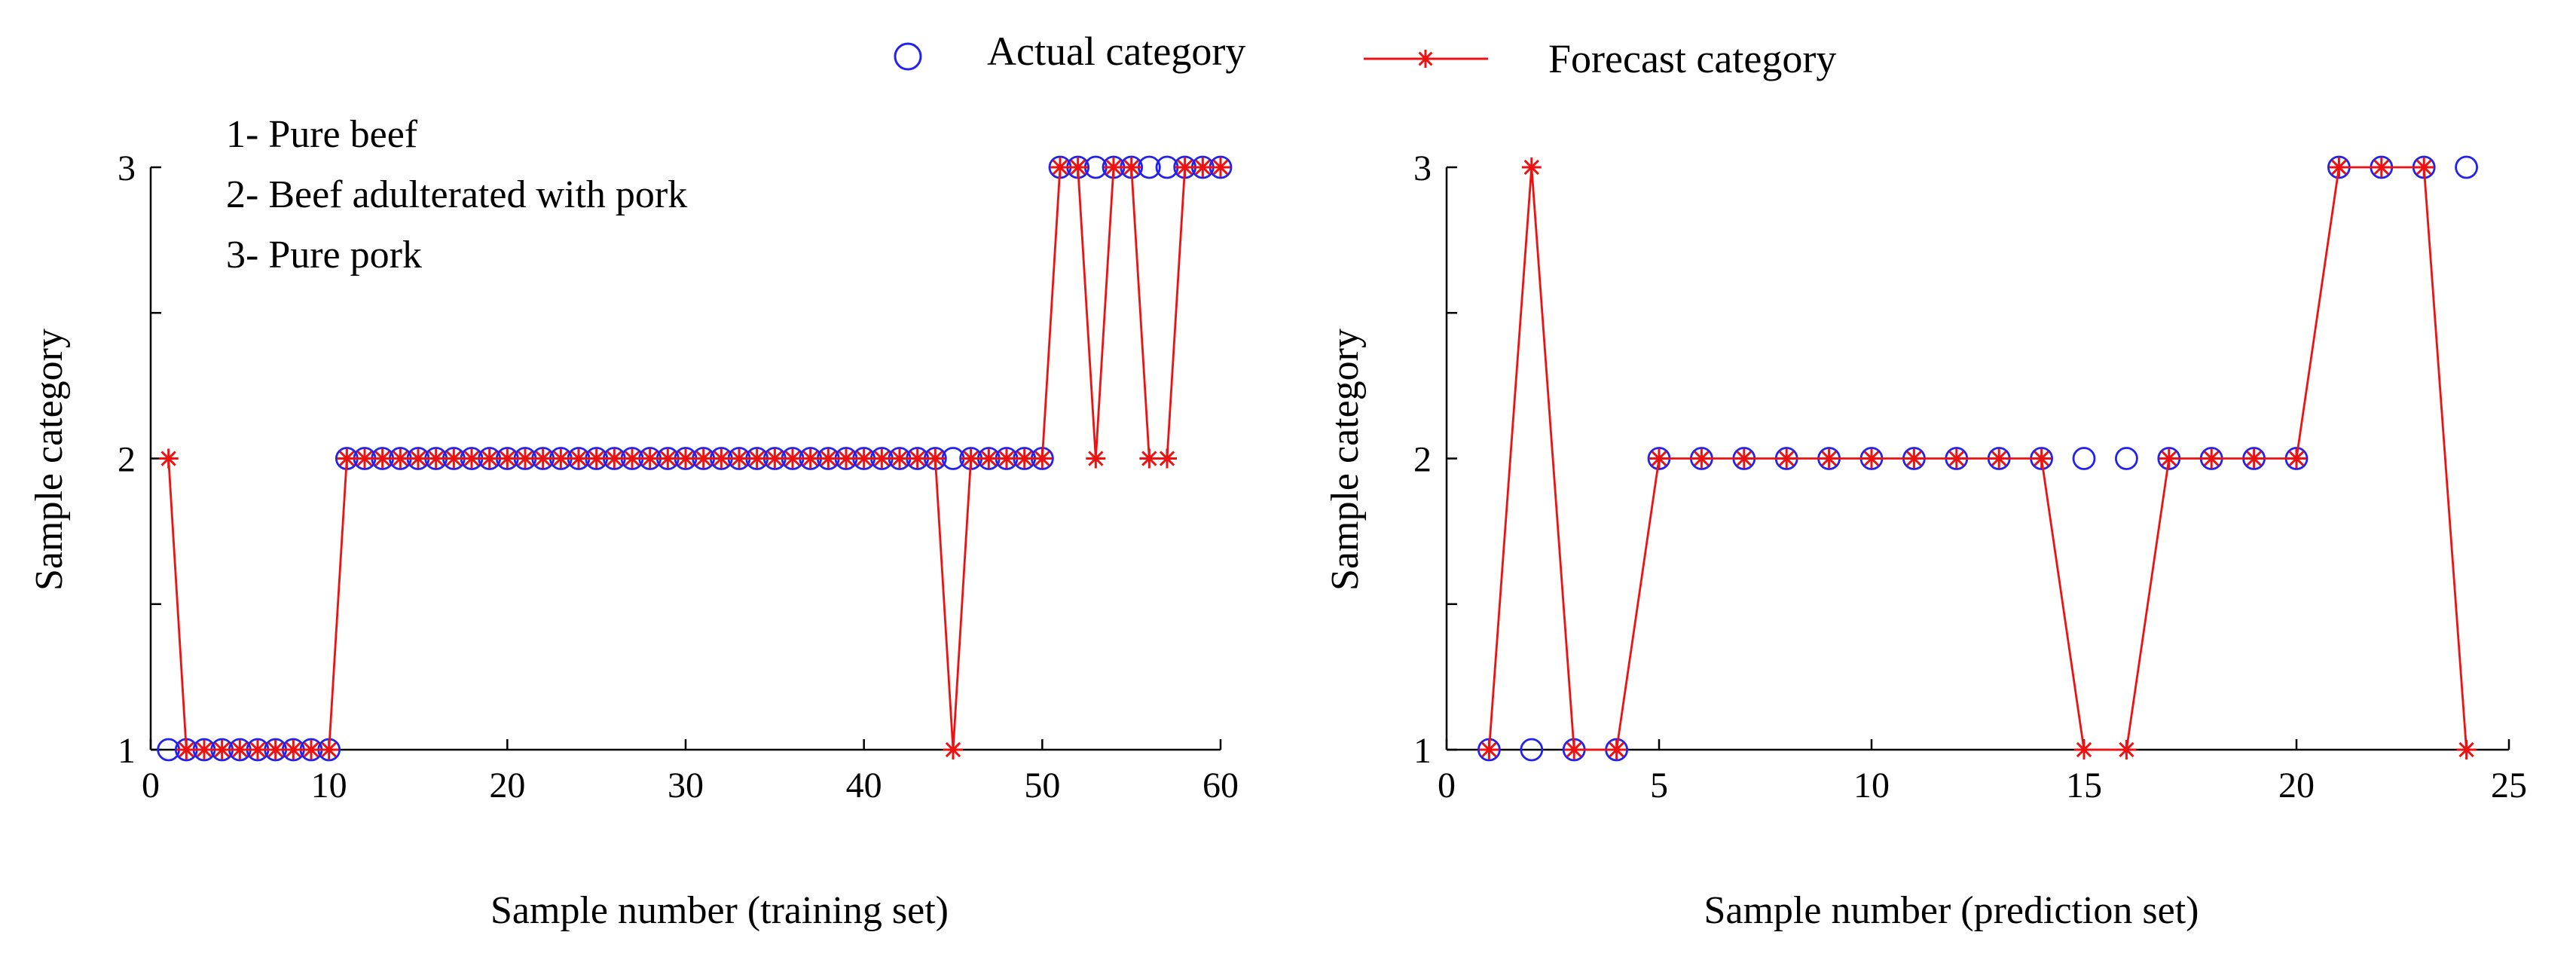  What do you see at coordinates (2084, 785) in the screenshot?
I see `x-tick-label: 15` at bounding box center [2084, 785].